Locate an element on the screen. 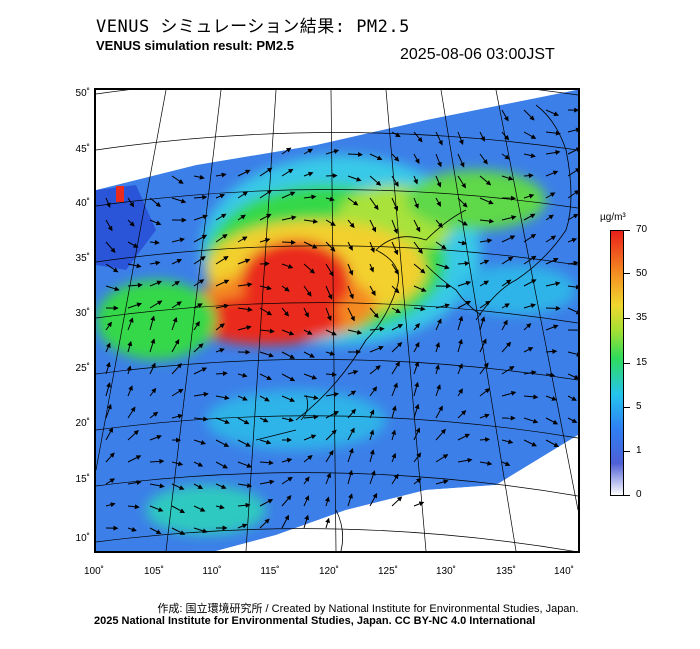 The height and width of the screenshot is (649, 700). colorbar-tick is located at coordinates (627, 318).